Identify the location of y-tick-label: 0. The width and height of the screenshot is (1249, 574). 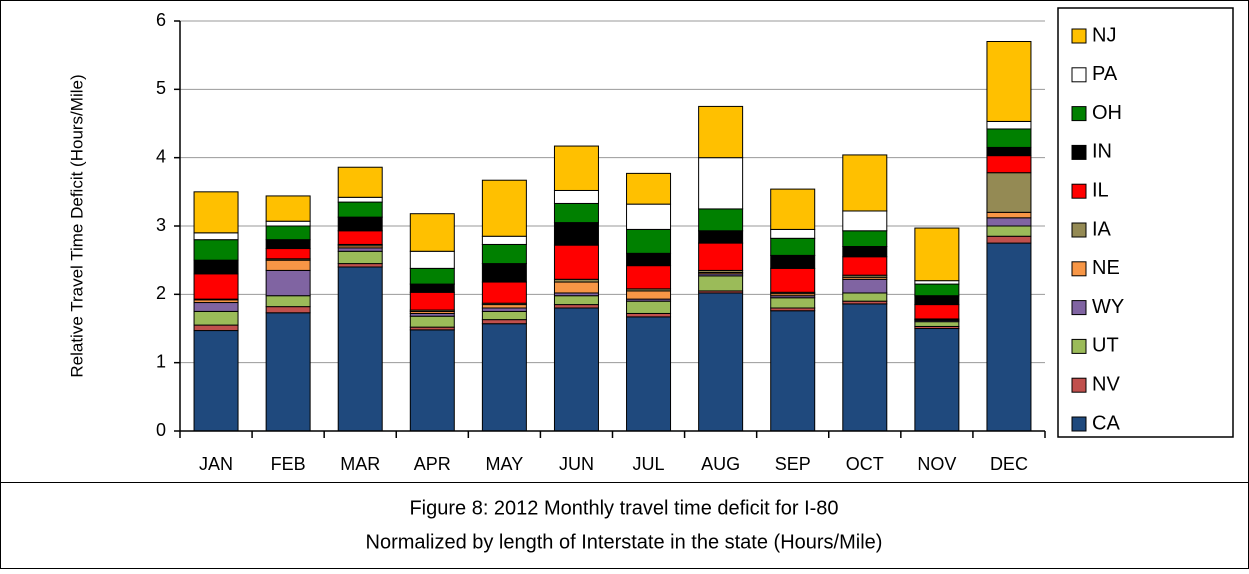
(161, 430).